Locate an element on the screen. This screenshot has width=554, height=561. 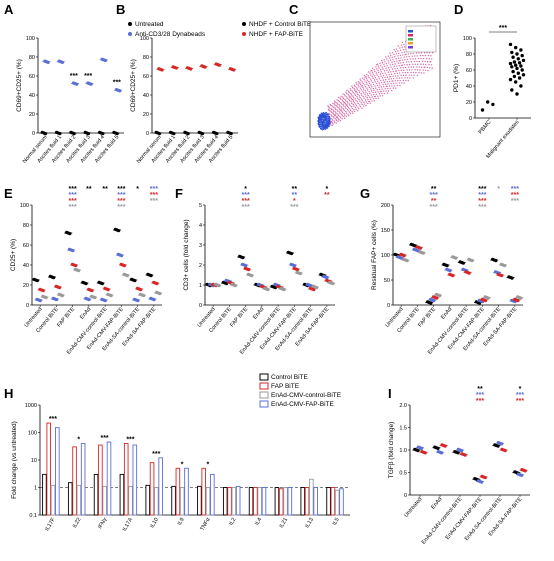
x-tick-label: IL21 is located at coordinates (284, 523).